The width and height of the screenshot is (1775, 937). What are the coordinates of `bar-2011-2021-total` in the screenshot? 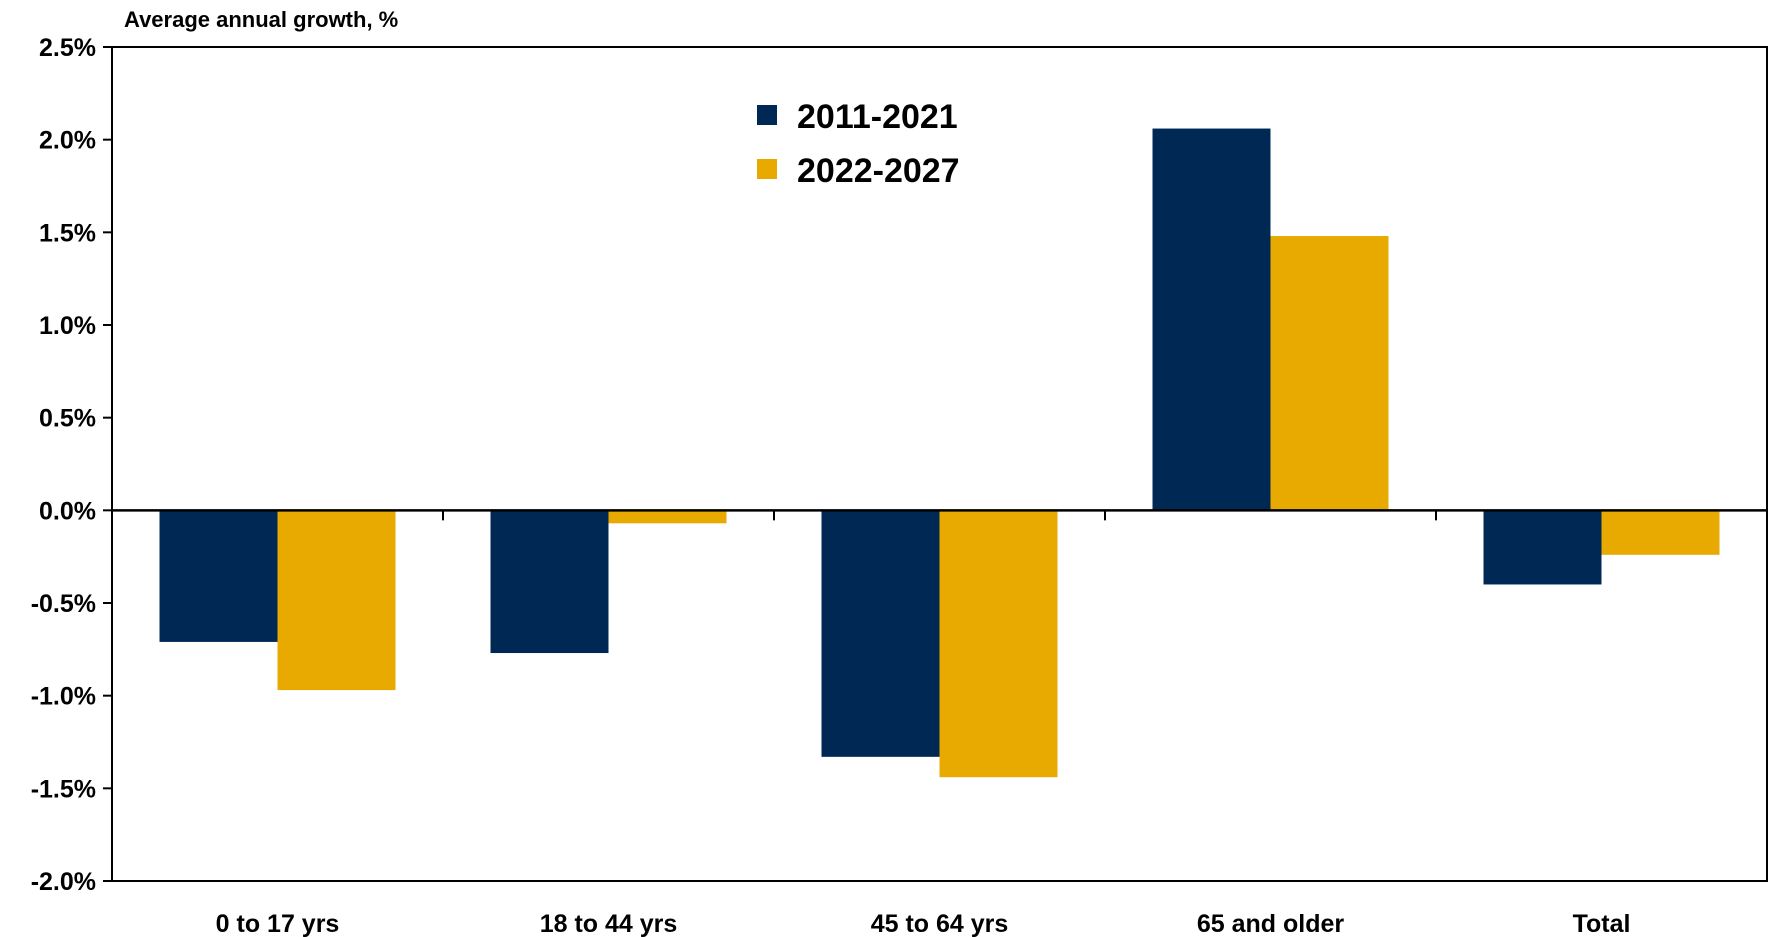 It's located at (1542, 547).